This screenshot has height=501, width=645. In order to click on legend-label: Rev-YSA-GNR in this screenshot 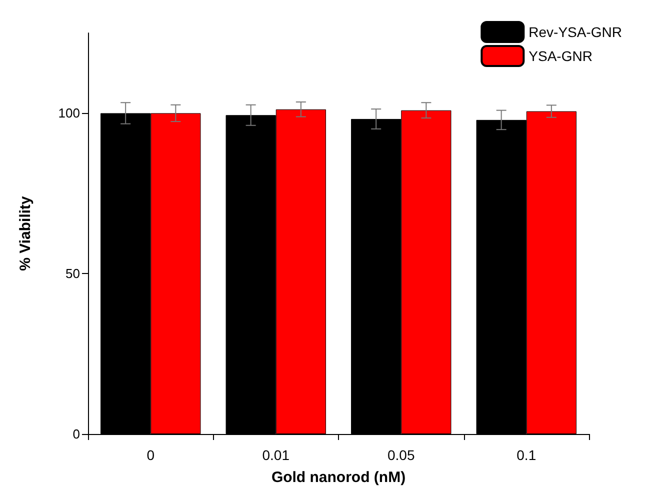, I will do `click(575, 32)`.